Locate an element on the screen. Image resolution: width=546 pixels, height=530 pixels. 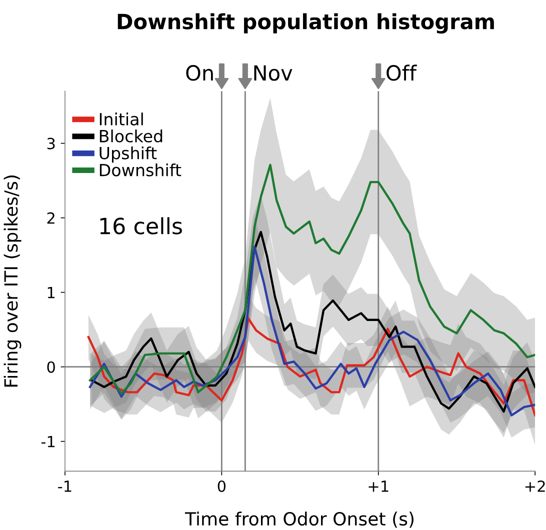
x-tick-label: +1 is located at coordinates (378, 486).